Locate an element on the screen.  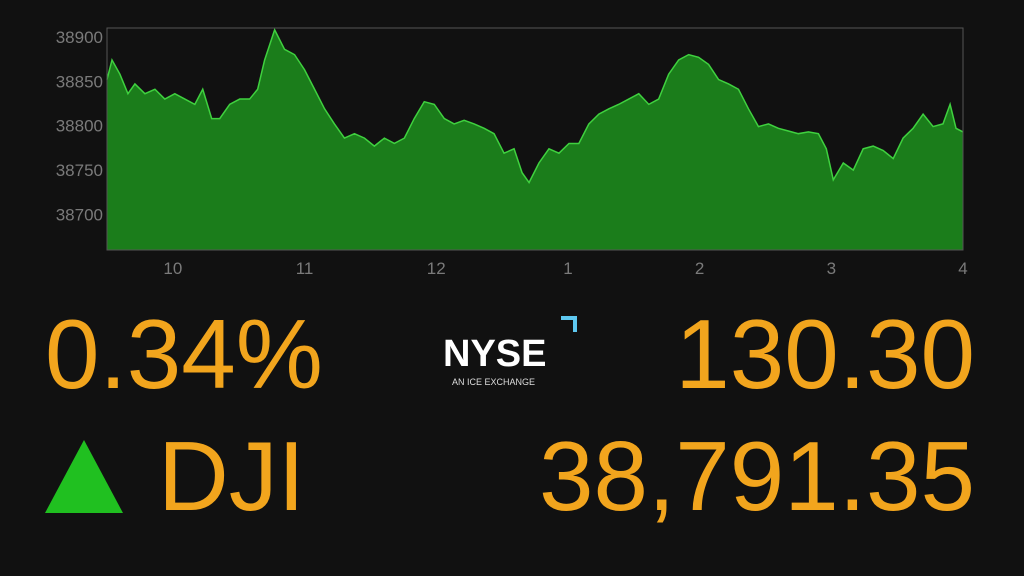
logo-name: NYSE is located at coordinates (494, 354).